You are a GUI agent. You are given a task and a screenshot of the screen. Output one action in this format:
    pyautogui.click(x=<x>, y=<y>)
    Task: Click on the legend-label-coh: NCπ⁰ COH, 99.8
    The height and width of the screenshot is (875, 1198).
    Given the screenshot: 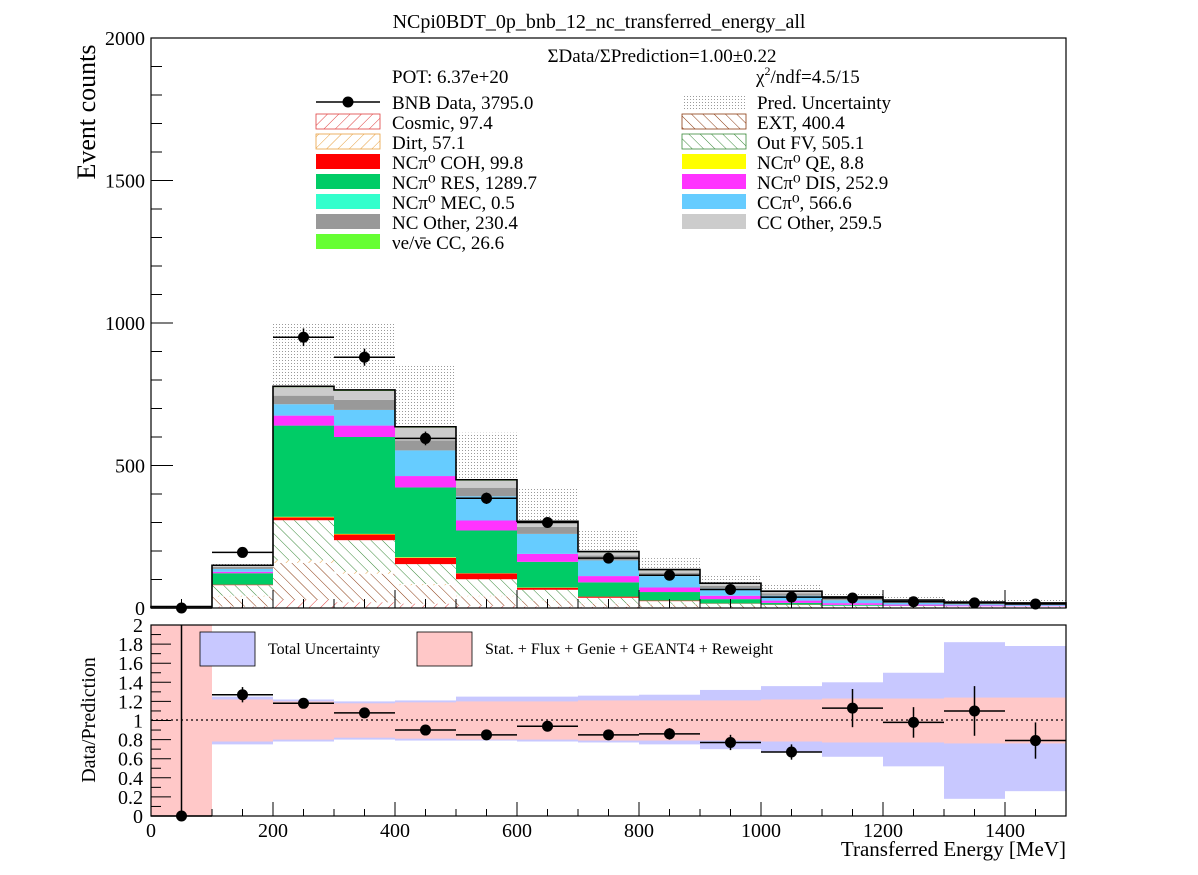 What is the action you would take?
    pyautogui.click(x=457, y=163)
    